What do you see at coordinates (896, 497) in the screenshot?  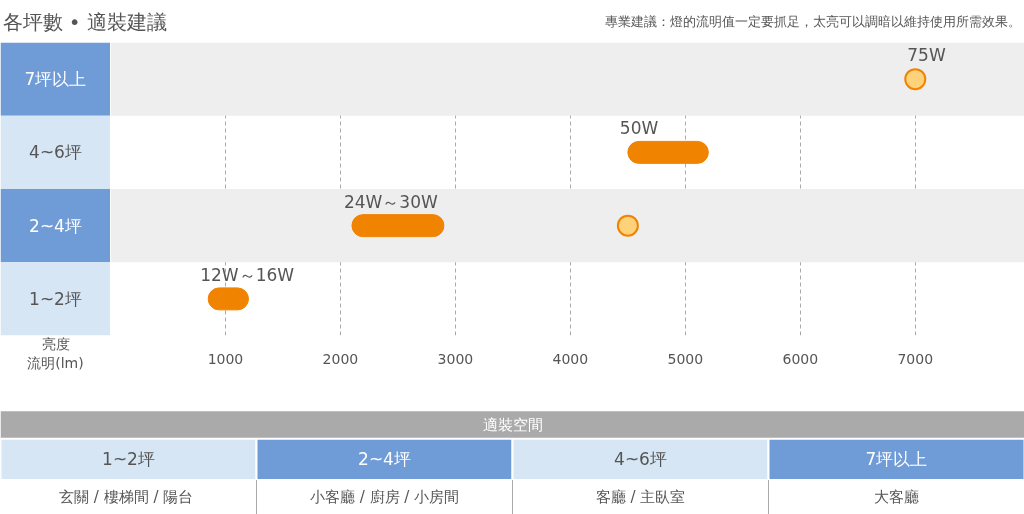 I see `text: 大客廳` at bounding box center [896, 497].